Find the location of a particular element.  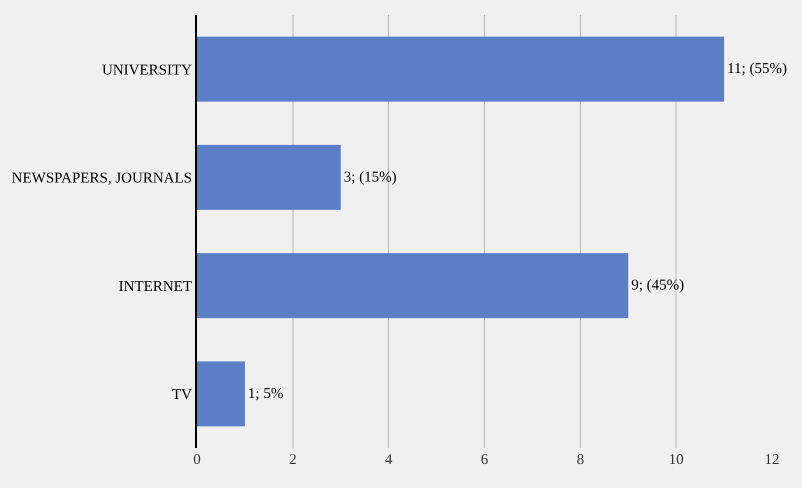

y-tick-label: TV is located at coordinates (182, 395).